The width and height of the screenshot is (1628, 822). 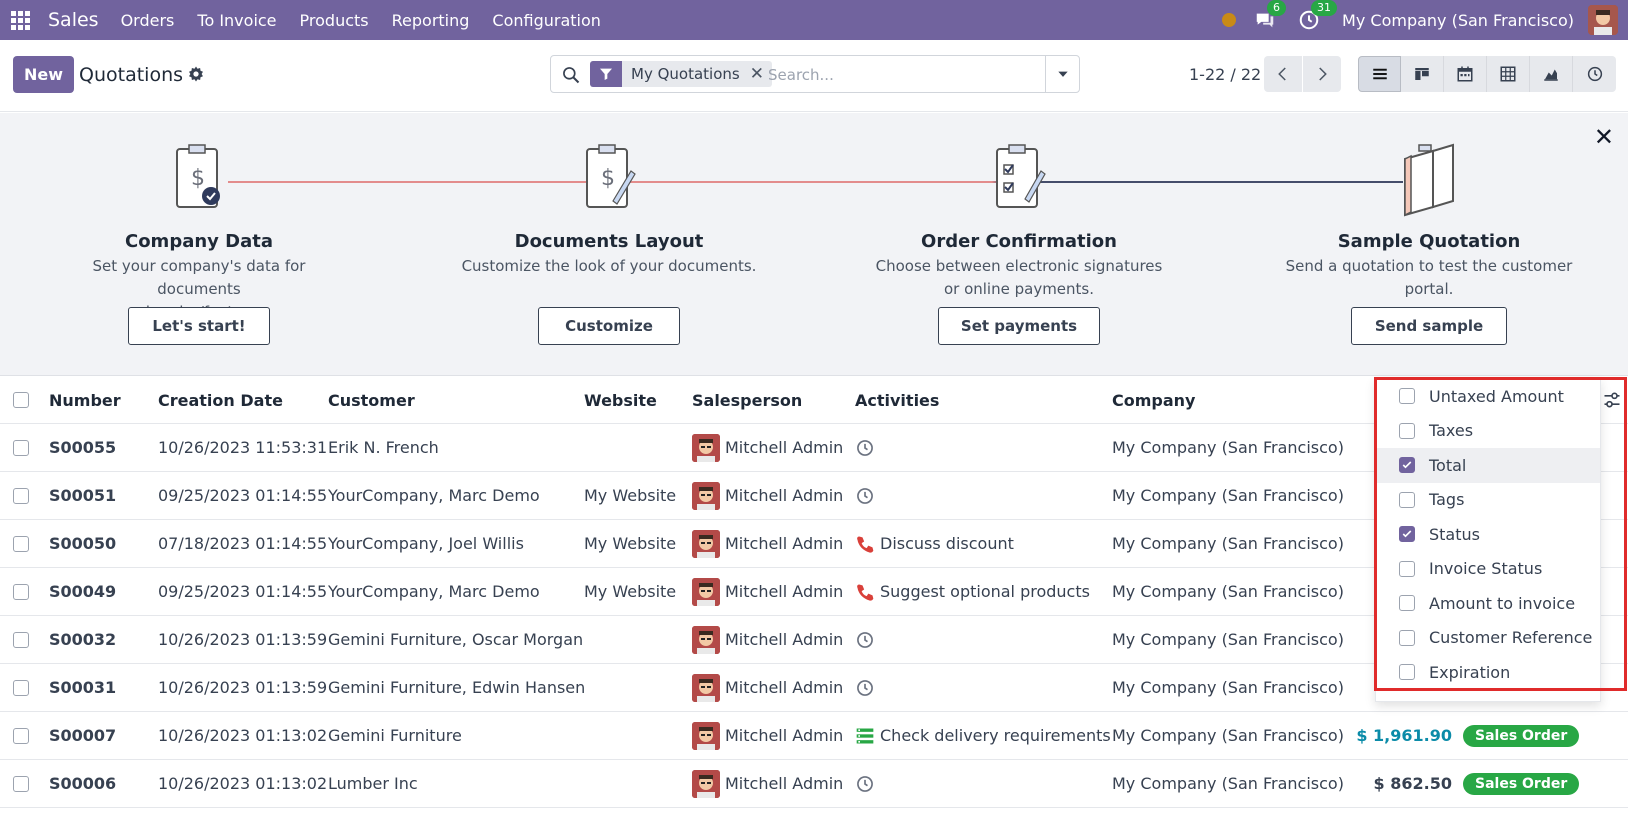 I want to click on pager-next-button, so click(x=1322, y=74).